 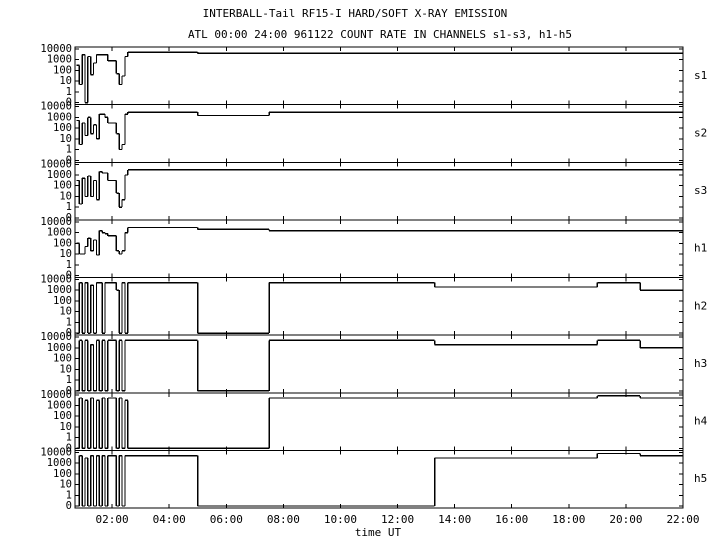 What do you see at coordinates (700, 132) in the screenshot?
I see `panel-label: s2` at bounding box center [700, 132].